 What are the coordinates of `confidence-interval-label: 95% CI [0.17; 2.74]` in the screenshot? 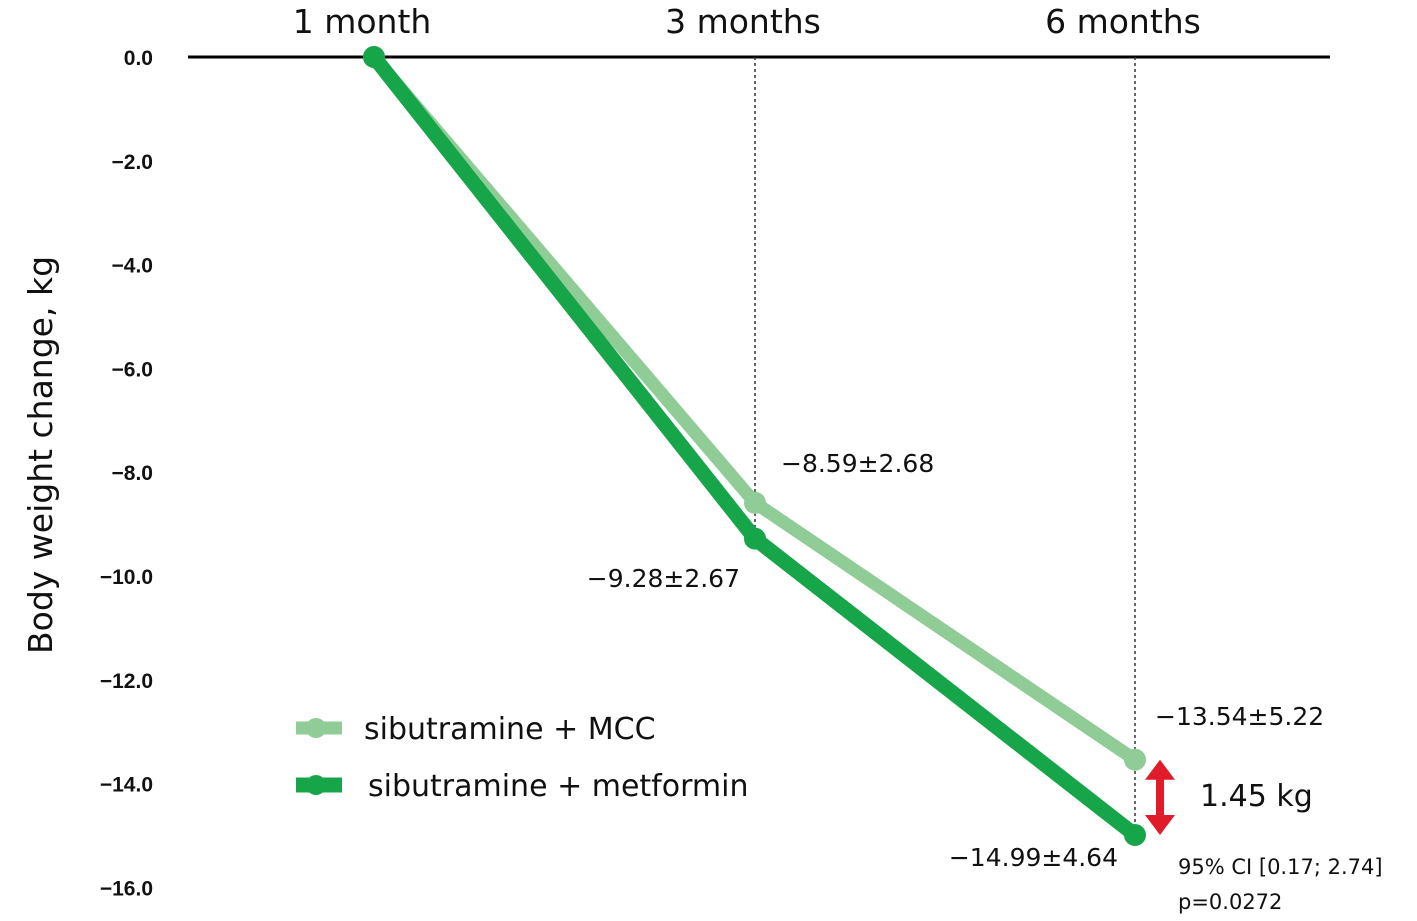 It's located at (1280, 867).